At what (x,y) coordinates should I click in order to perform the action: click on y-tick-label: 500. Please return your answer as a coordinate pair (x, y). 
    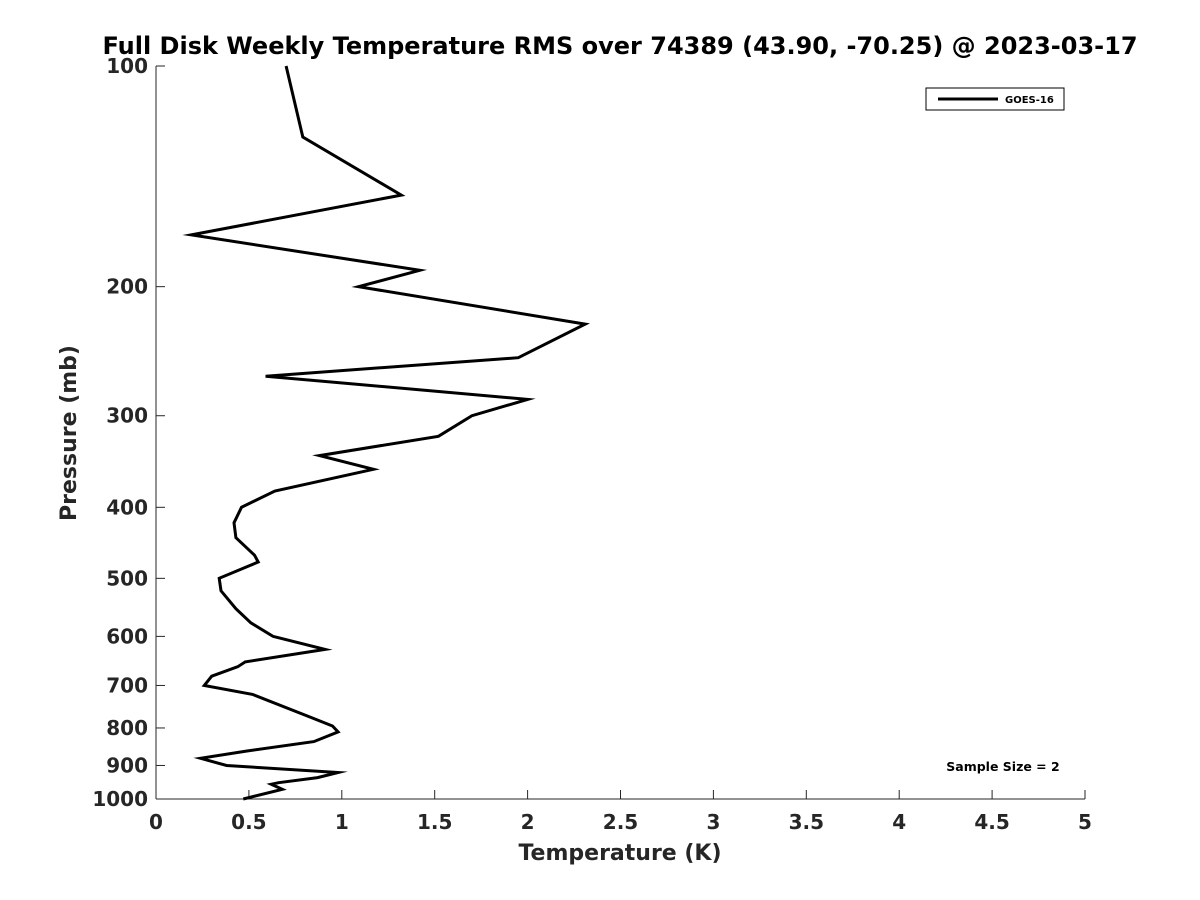
    Looking at the image, I should click on (127, 578).